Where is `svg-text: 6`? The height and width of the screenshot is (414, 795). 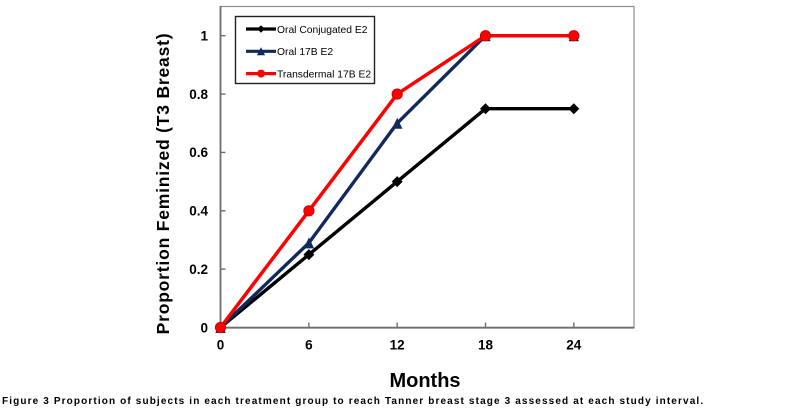
svg-text: 6 is located at coordinates (309, 345).